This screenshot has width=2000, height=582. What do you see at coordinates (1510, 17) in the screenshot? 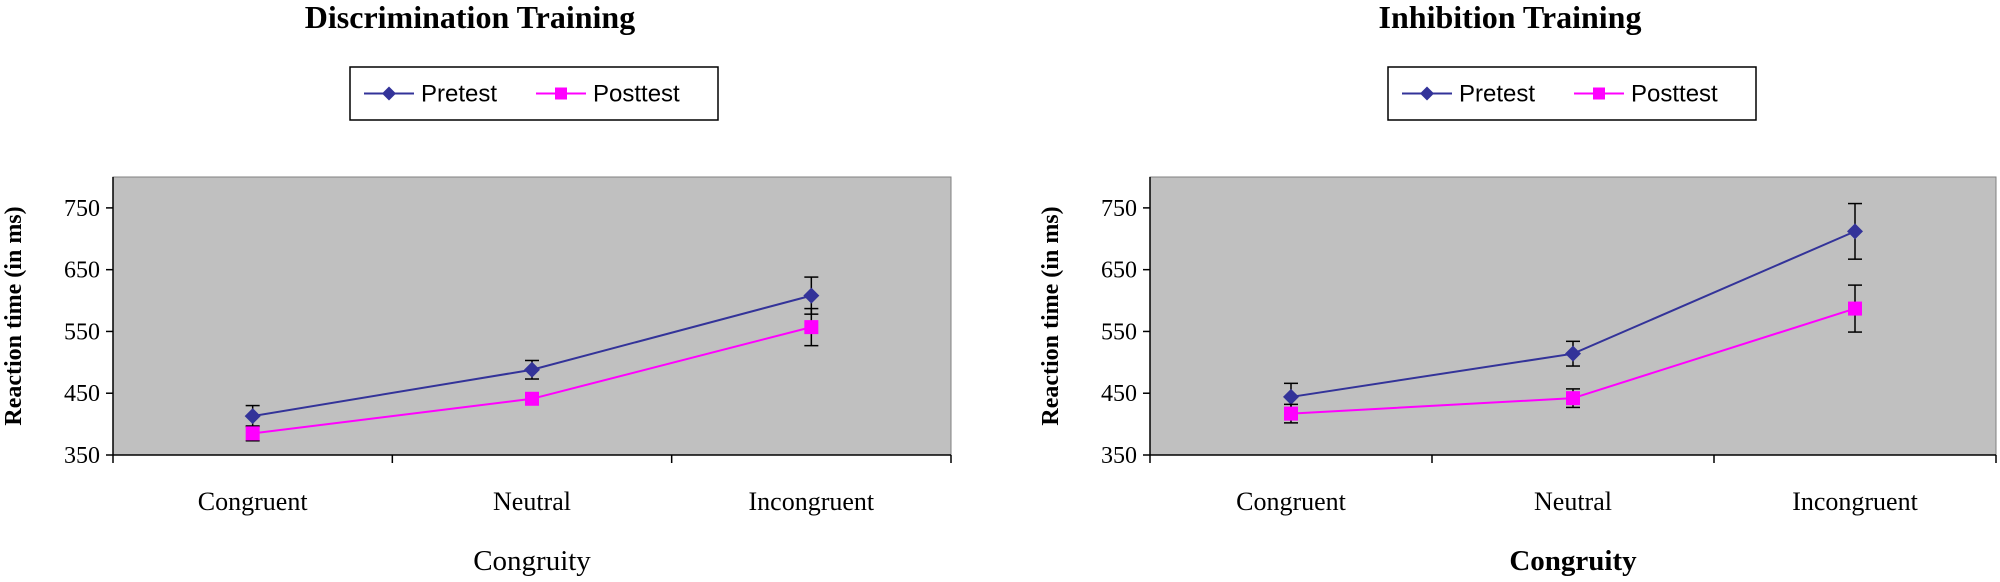
I see `chart-title: Inhibition Training` at bounding box center [1510, 17].